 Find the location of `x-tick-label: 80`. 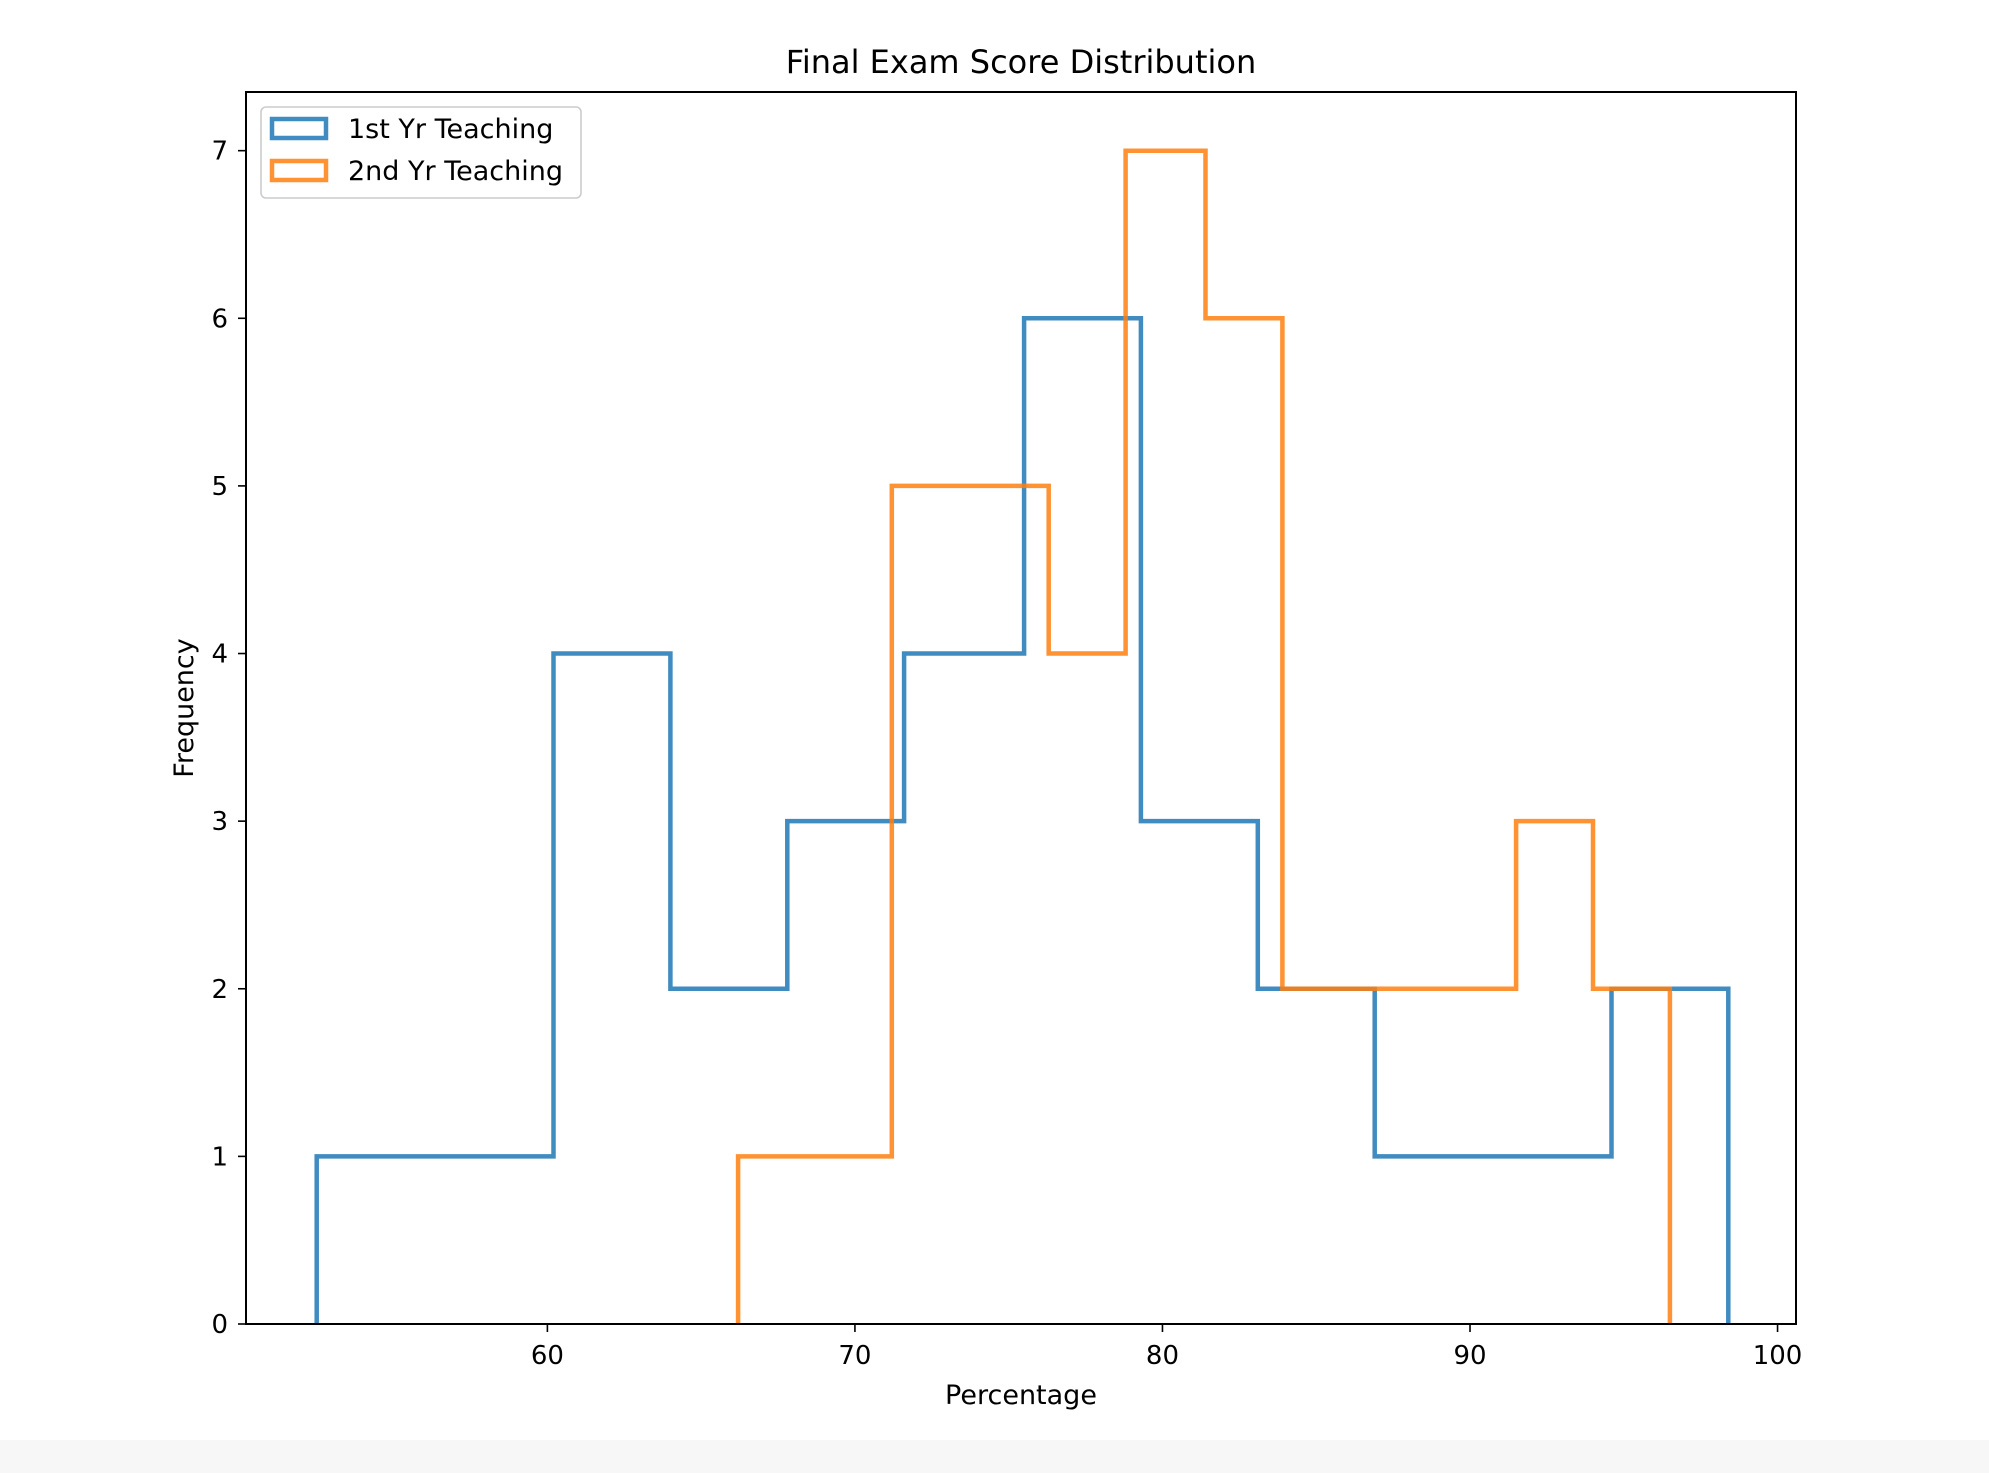

x-tick-label: 80 is located at coordinates (1162, 1356).